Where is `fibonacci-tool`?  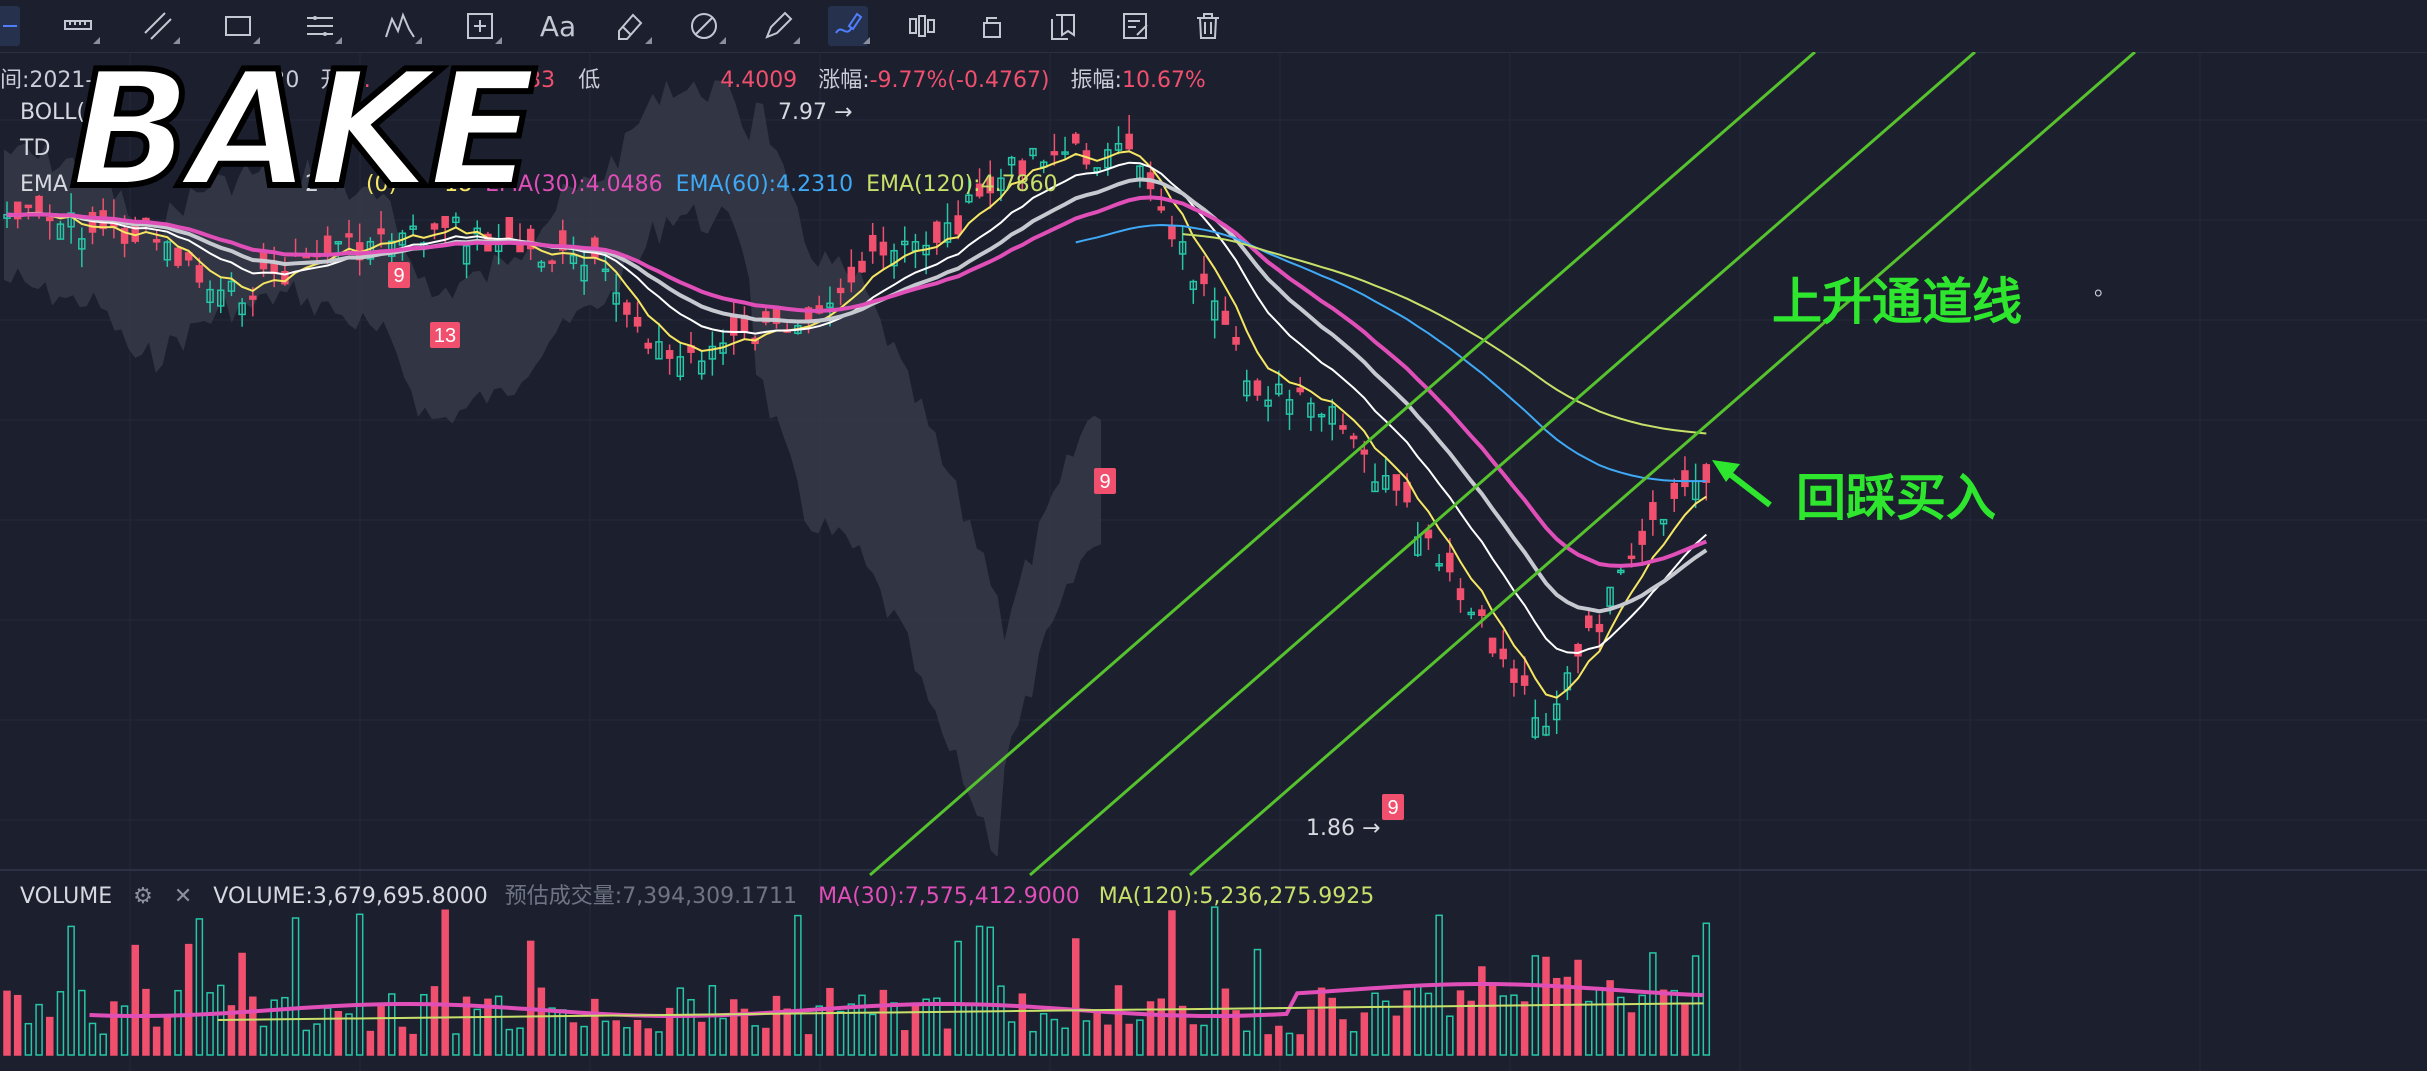 fibonacci-tool is located at coordinates (321, 26).